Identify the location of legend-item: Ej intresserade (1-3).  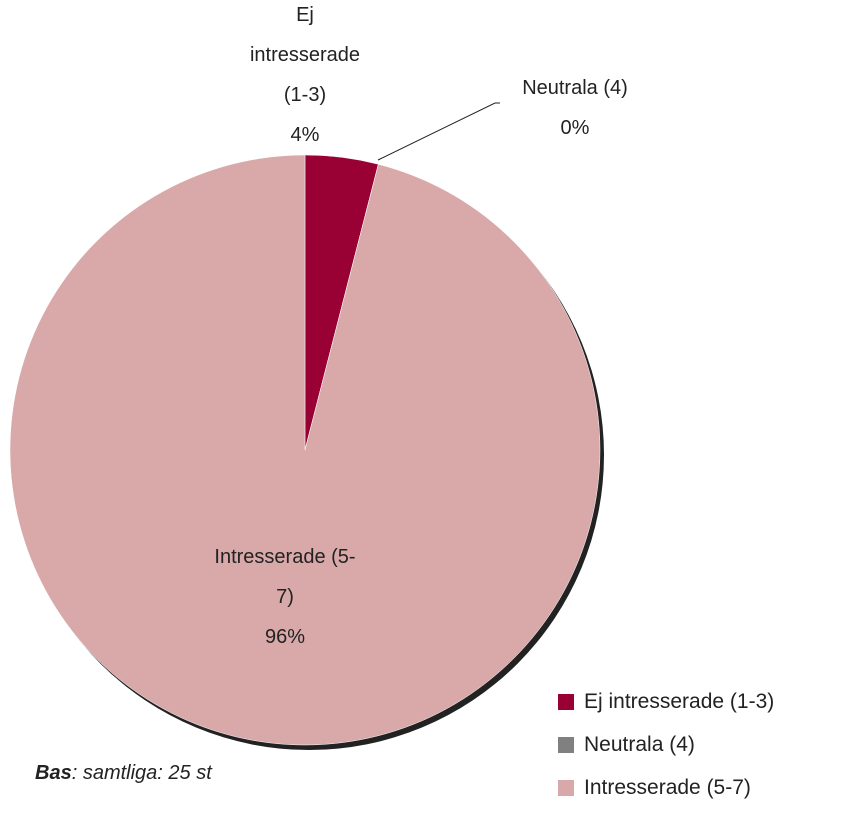
(666, 702).